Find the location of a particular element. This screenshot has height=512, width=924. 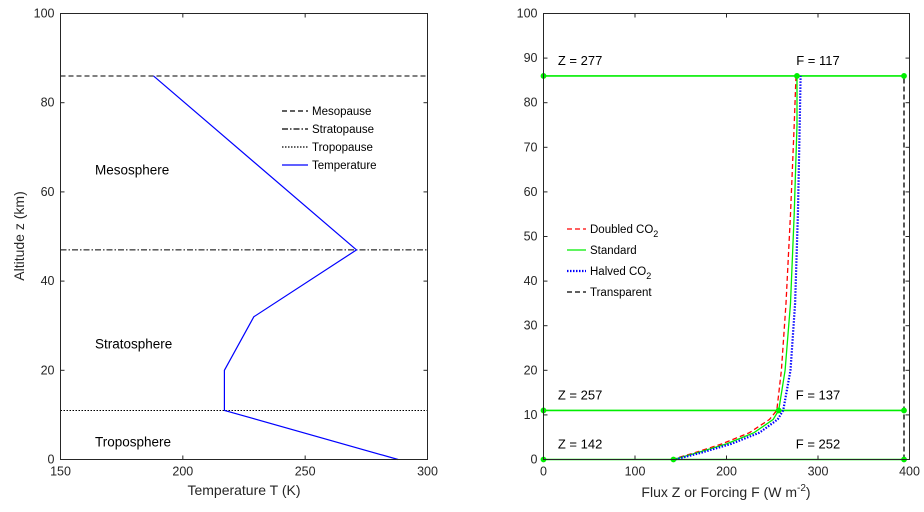

left-y-tick-label: 80 is located at coordinates (48, 103).